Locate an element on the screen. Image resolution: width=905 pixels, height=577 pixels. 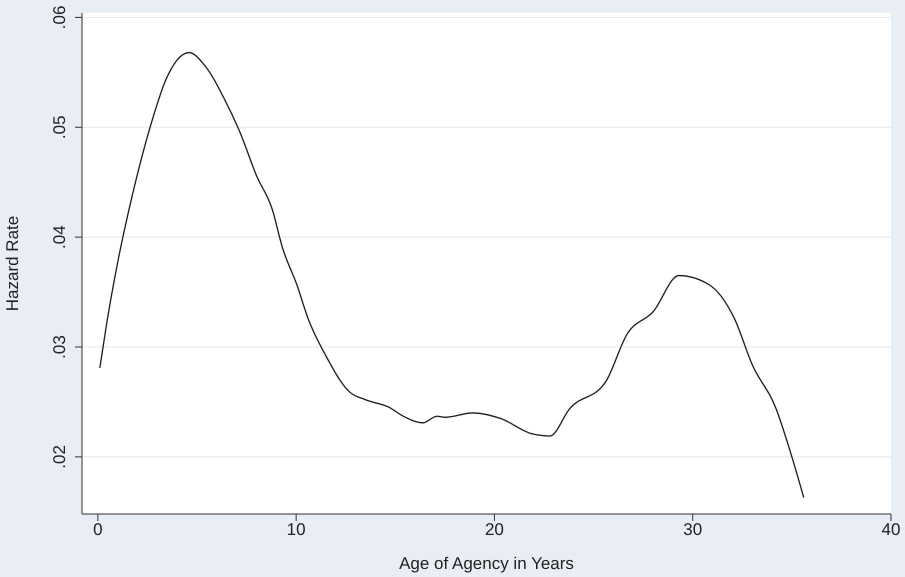
x-tick-label: 40 is located at coordinates (891, 530).